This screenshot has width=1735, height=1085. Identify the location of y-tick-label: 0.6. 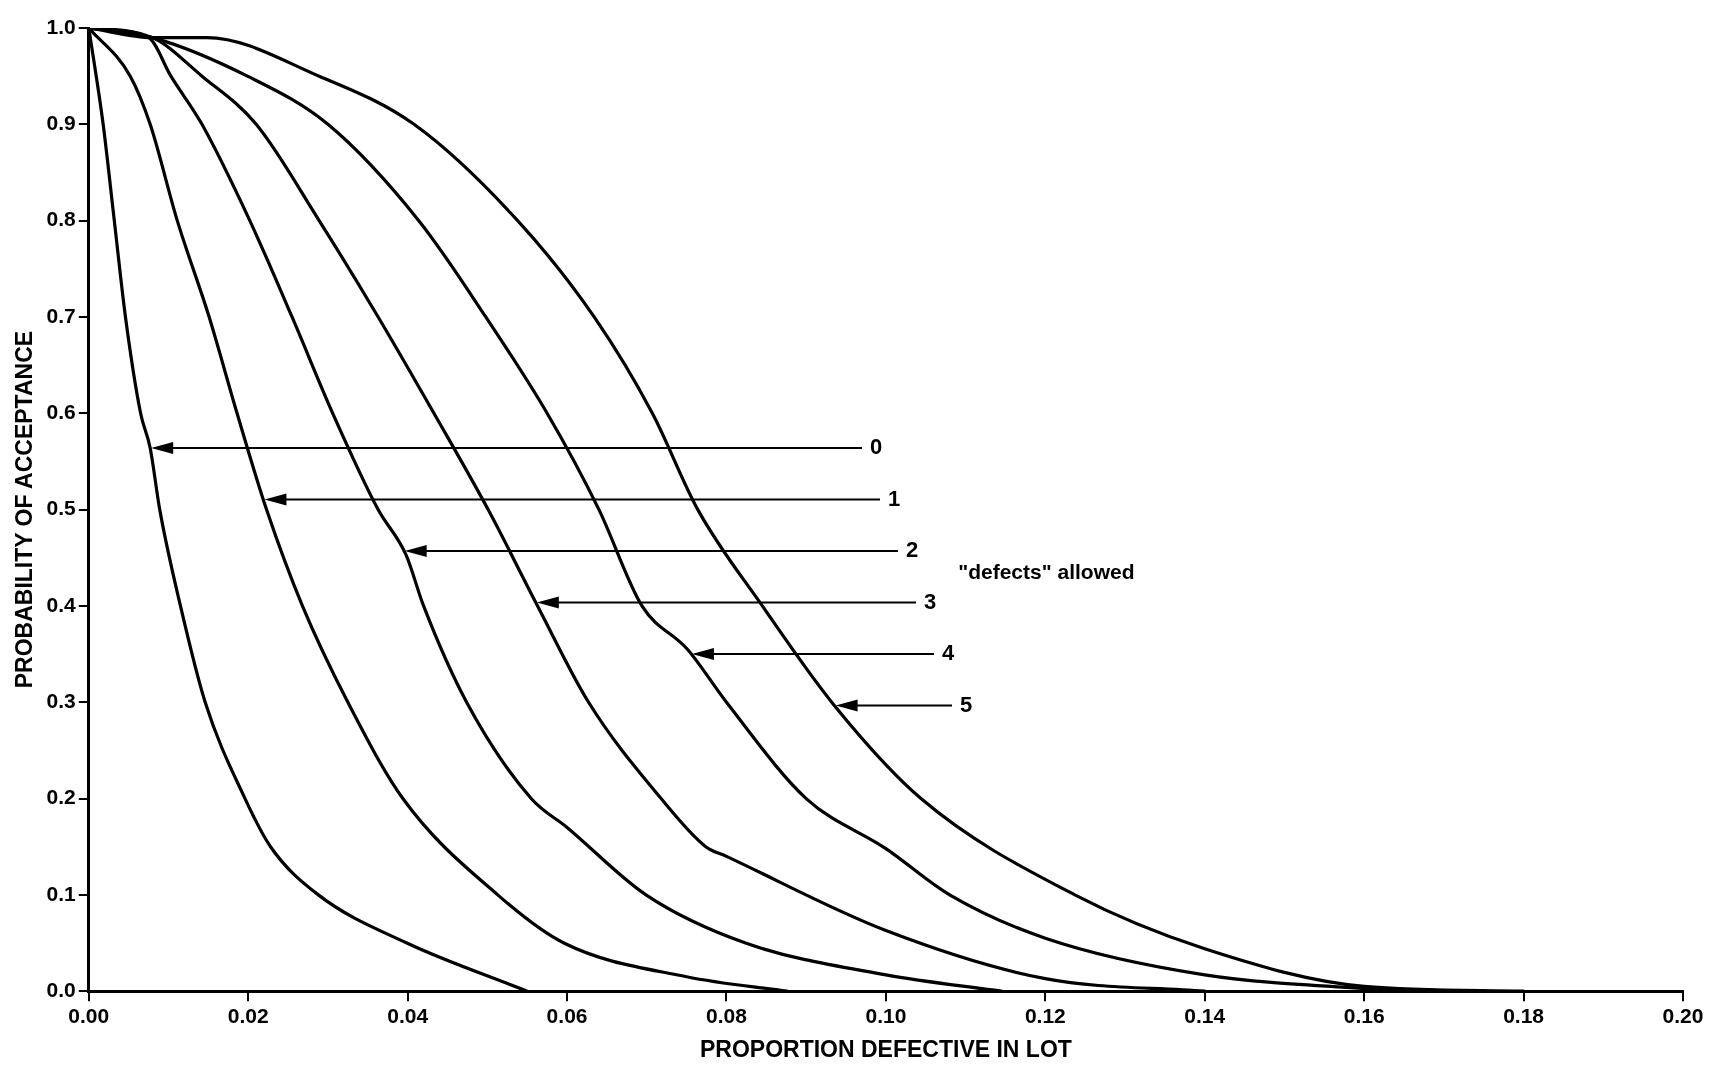
(61, 412).